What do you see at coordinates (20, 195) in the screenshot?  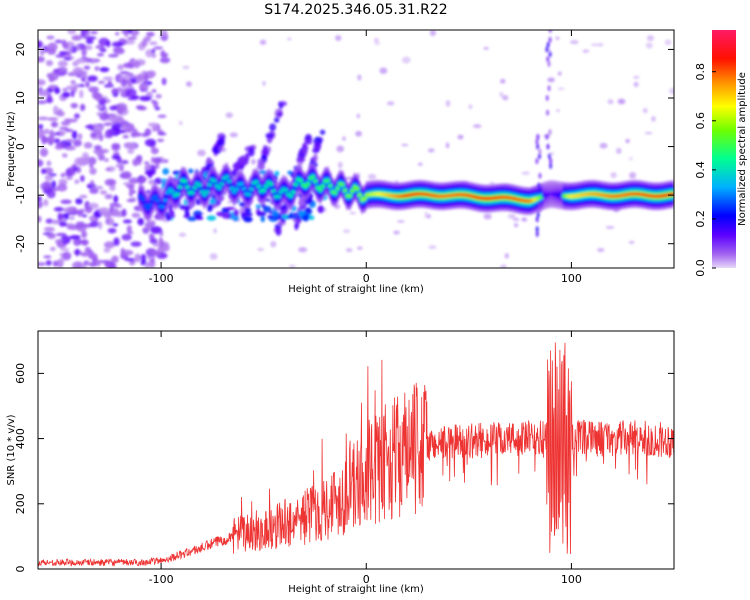 I see `y-tick-label: -10` at bounding box center [20, 195].